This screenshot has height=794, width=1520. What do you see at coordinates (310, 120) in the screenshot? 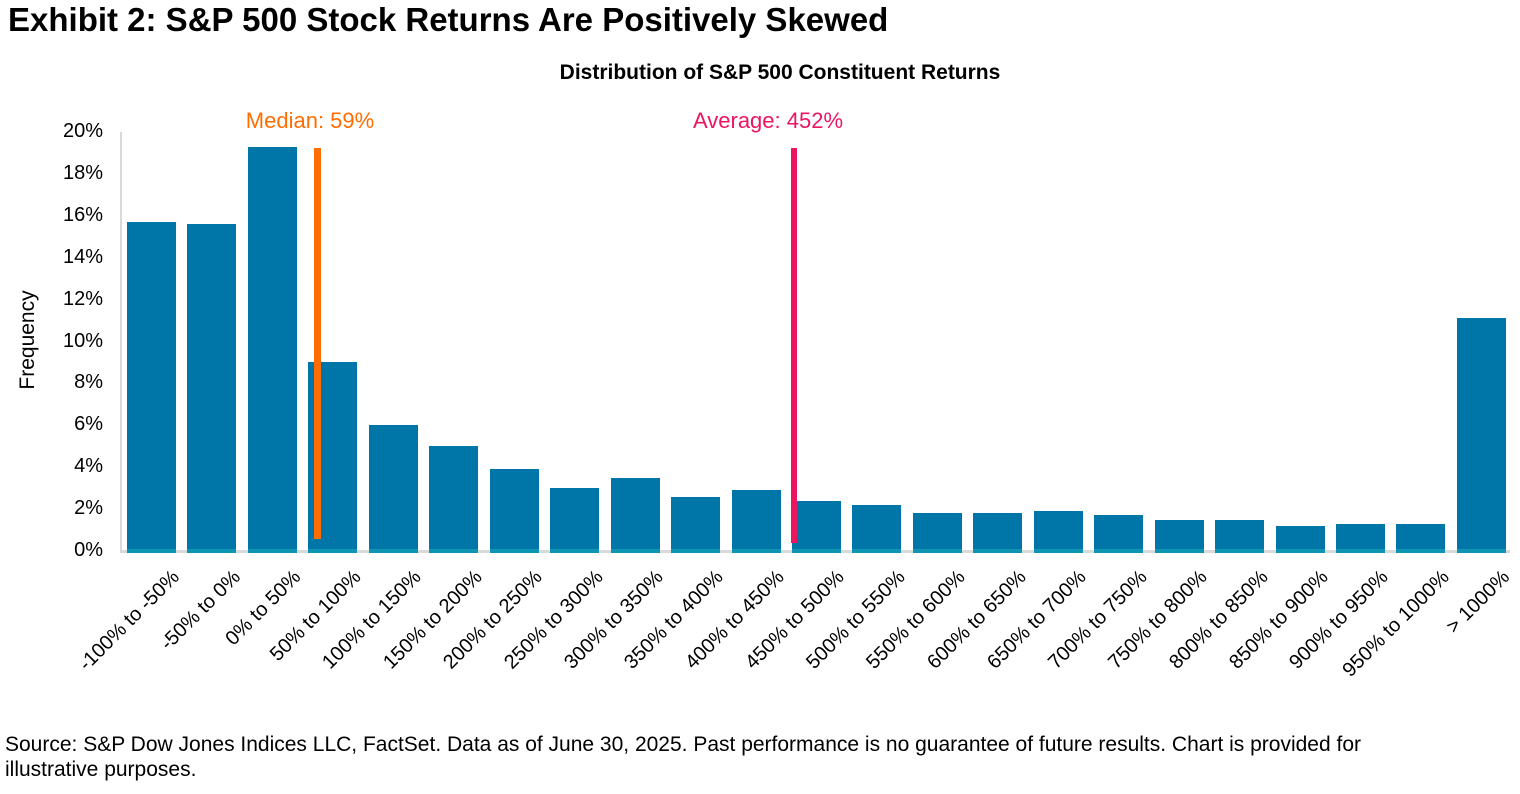
I see `median-label: Median: 59%` at bounding box center [310, 120].